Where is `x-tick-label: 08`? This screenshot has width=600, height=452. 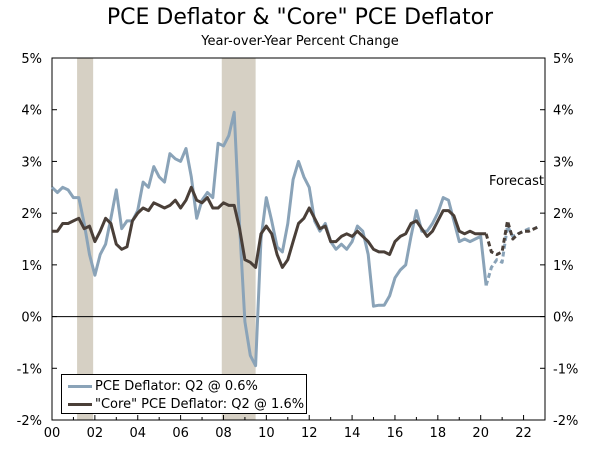
x-tick-label: 08 is located at coordinates (223, 433).